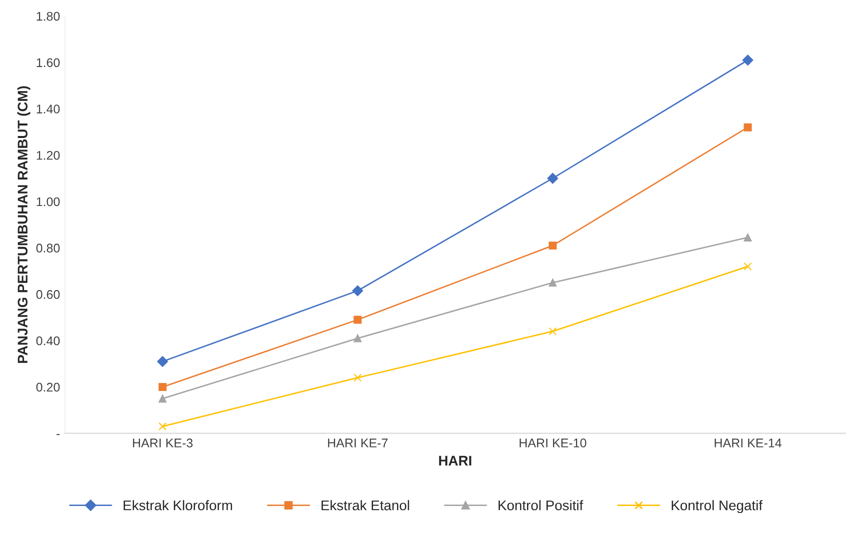 This screenshot has width=867, height=535. I want to click on x-tick-label: HARI KE-7, so click(358, 443).